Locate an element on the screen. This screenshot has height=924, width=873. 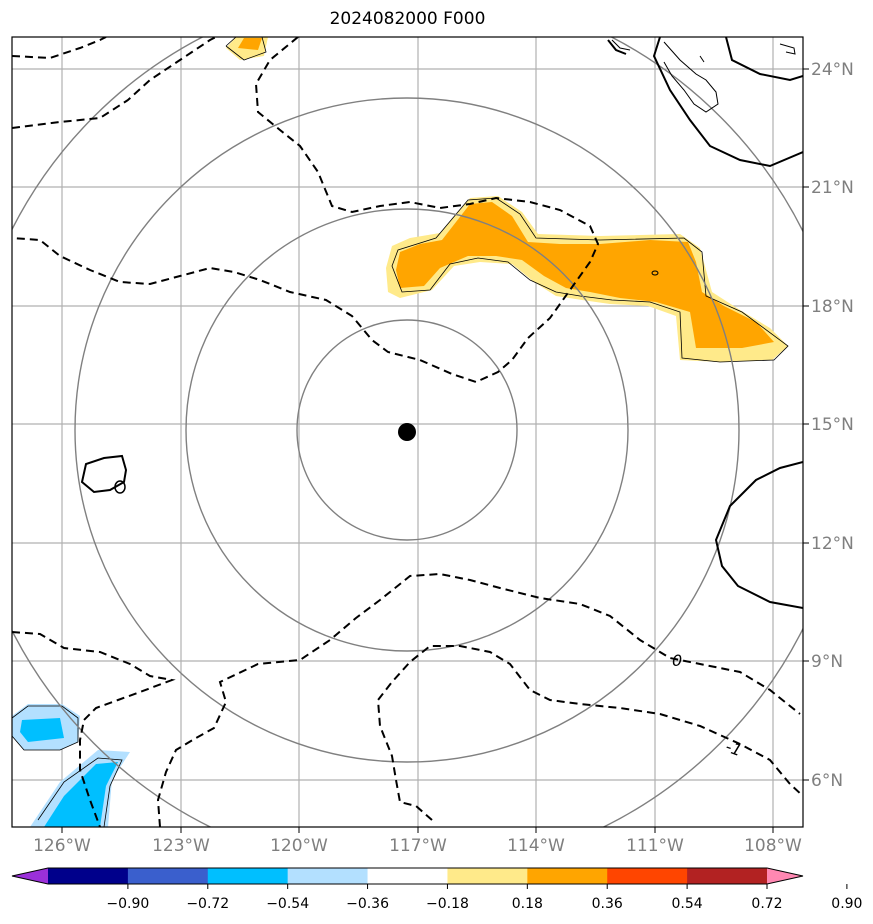
colorbar-tick-label: −0.90 is located at coordinates (127, 904).